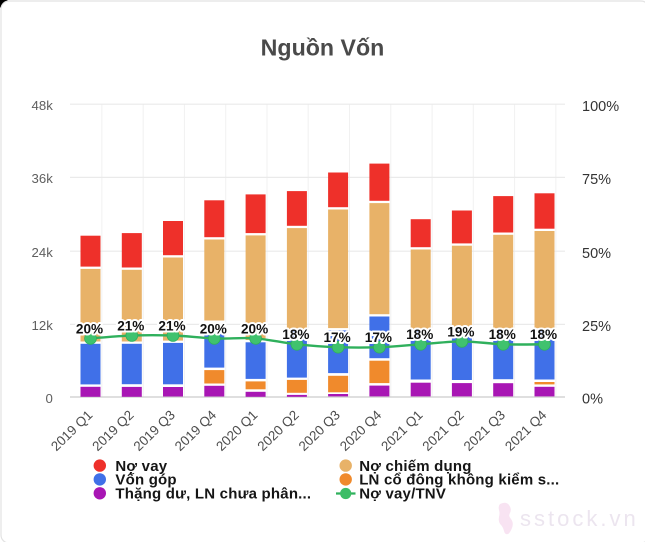  I want to click on svg-text: Nợ chiếm dụng, so click(415, 466).